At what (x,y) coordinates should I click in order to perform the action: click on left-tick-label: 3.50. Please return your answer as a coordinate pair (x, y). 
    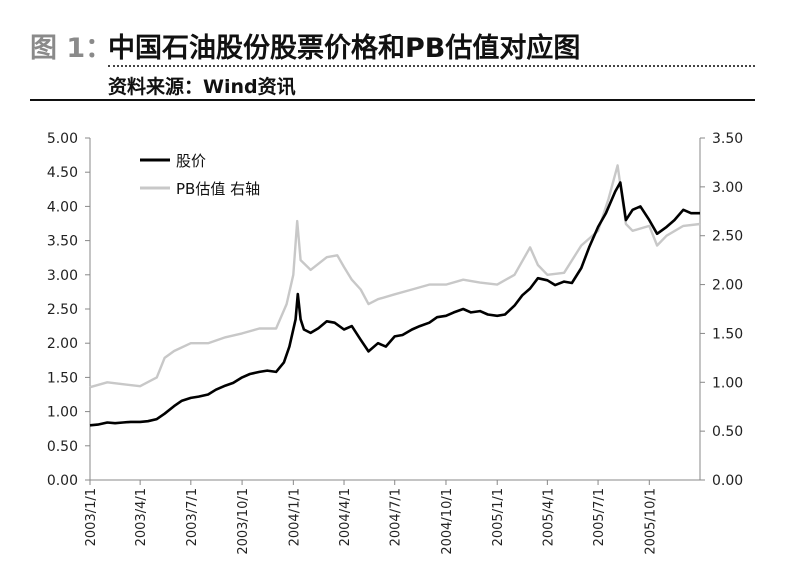
    Looking at the image, I should click on (62, 242).